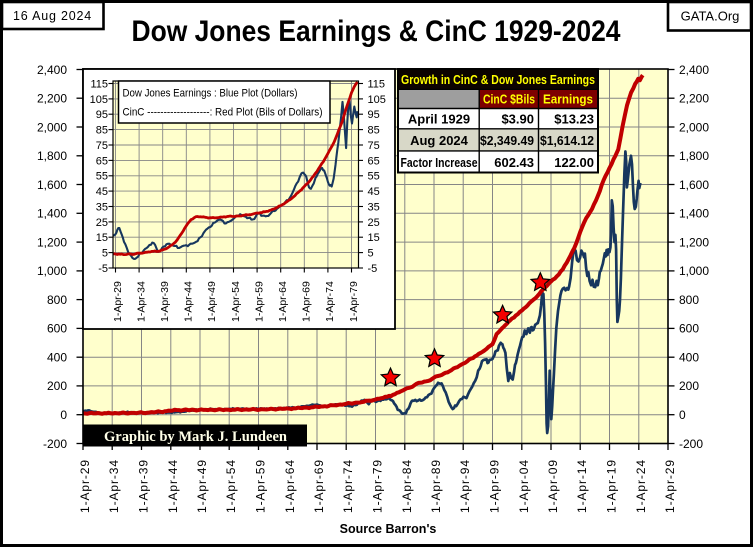  I want to click on svg-text: $3.90, so click(517, 119).